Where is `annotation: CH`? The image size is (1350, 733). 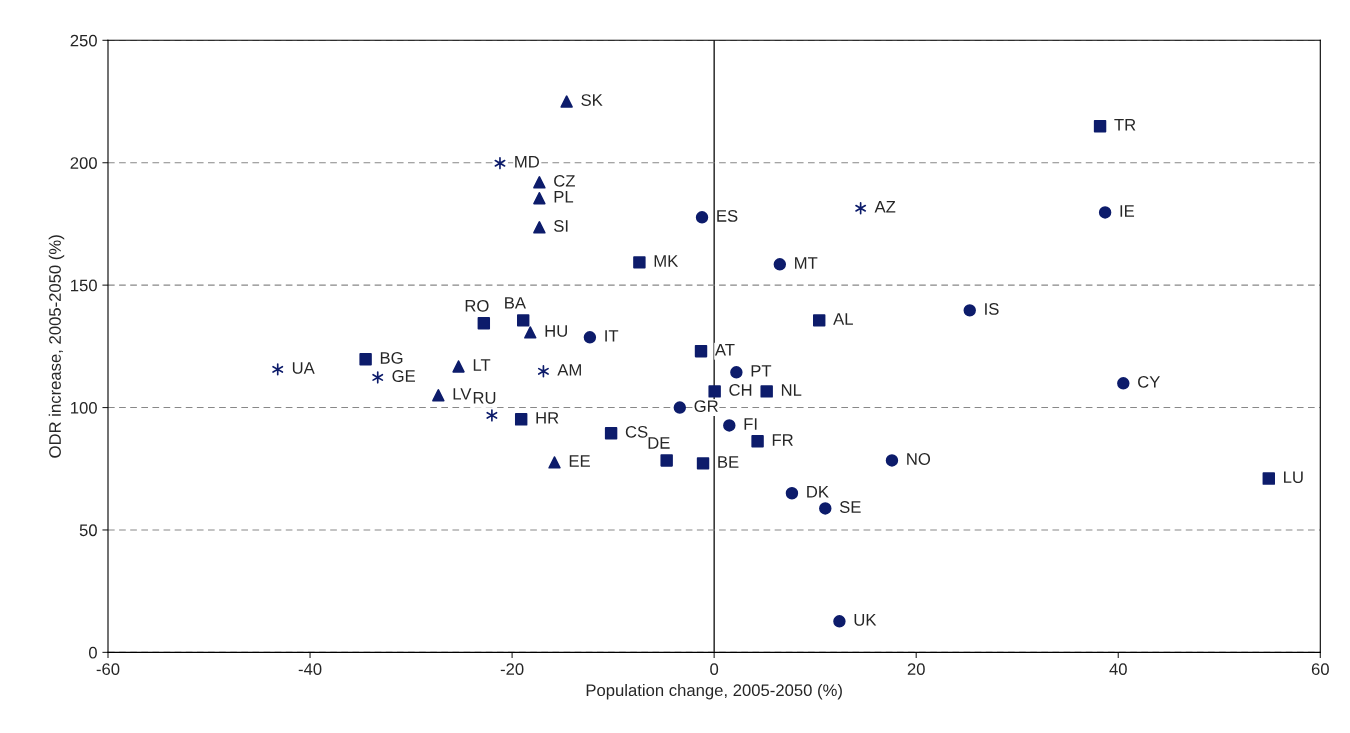 annotation: CH is located at coordinates (740, 390).